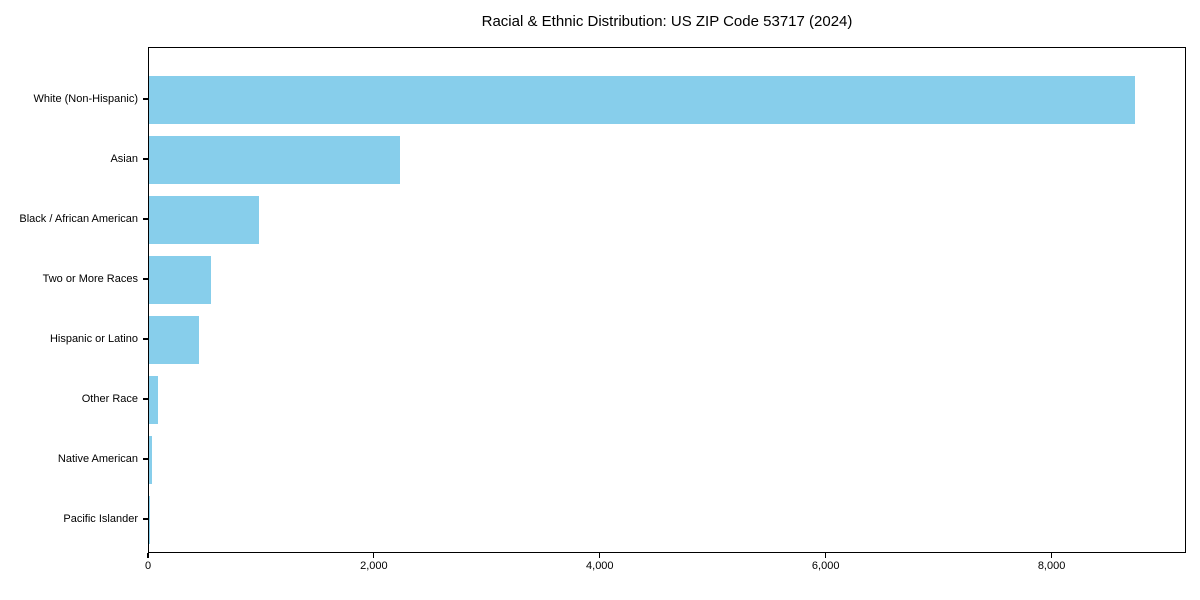  I want to click on y-tick-label-native-american: Native American, so click(97, 459).